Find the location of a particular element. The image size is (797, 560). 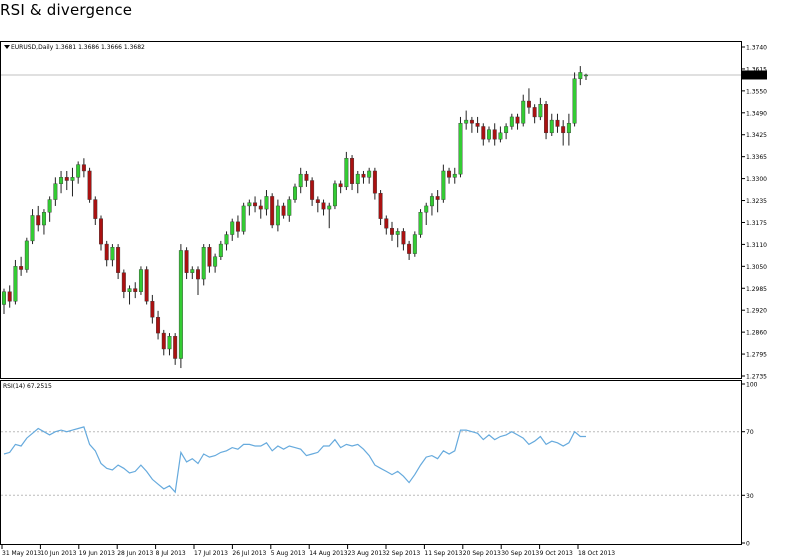

date-tick-label: 5 Aug 2013 is located at coordinates (288, 553).